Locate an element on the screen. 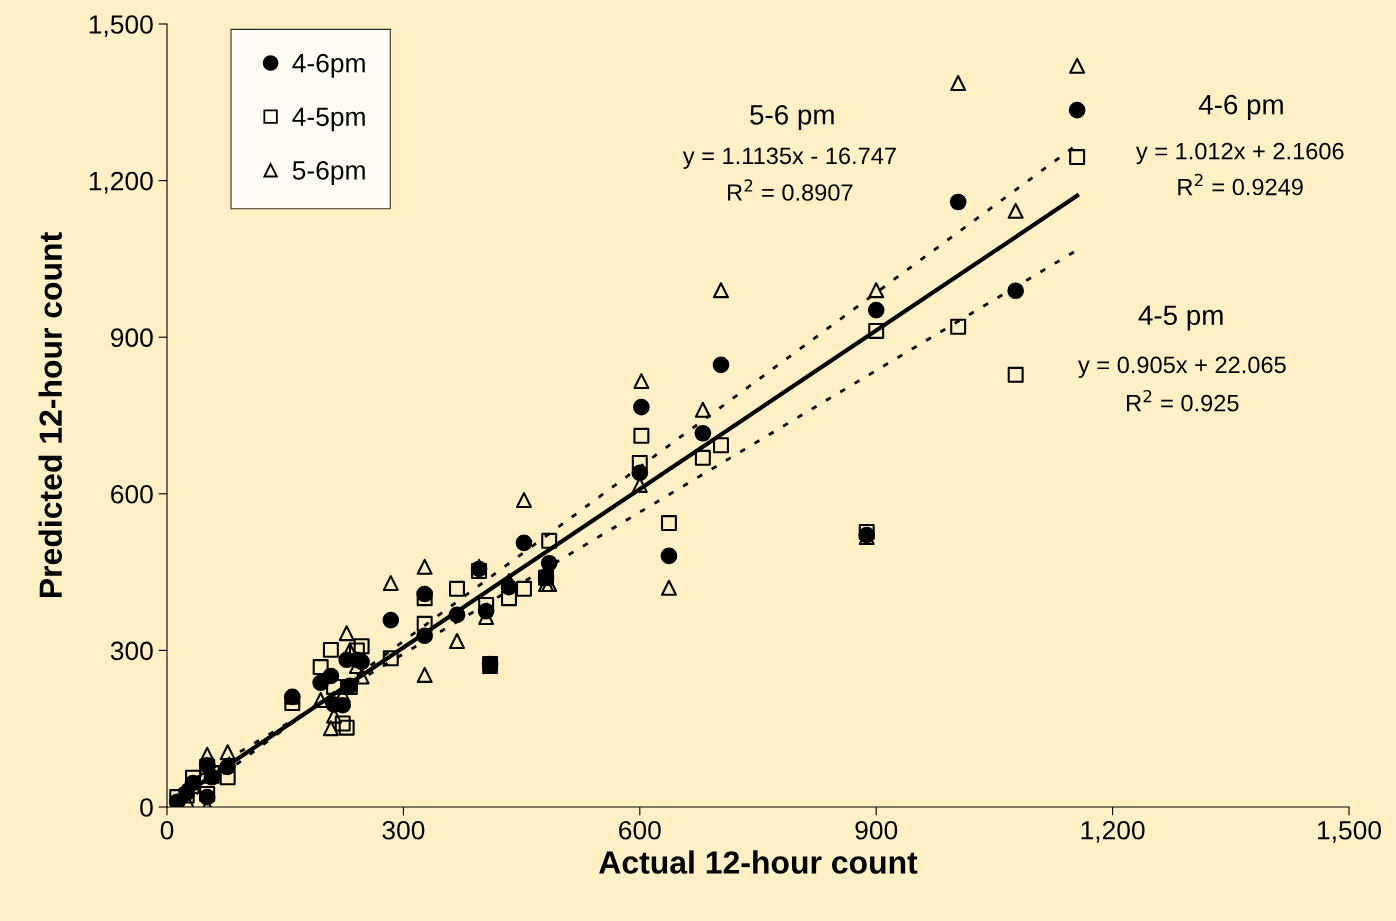  annotation: R$^{2}$ = 0.925 is located at coordinates (1183, 400).